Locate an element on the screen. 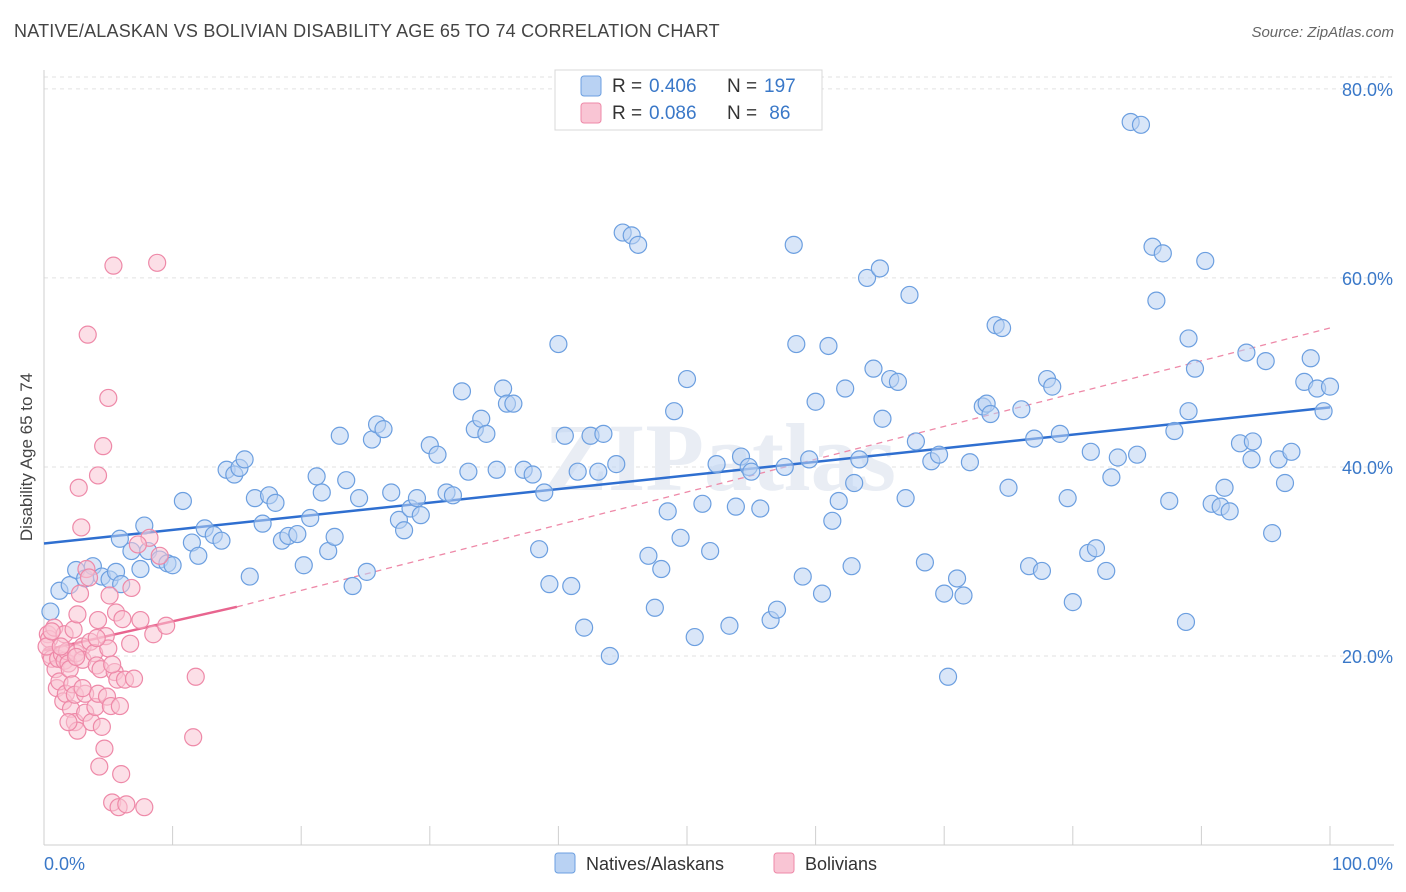 The image size is (1406, 892). legend-n-value-native: 197 is located at coordinates (780, 86).